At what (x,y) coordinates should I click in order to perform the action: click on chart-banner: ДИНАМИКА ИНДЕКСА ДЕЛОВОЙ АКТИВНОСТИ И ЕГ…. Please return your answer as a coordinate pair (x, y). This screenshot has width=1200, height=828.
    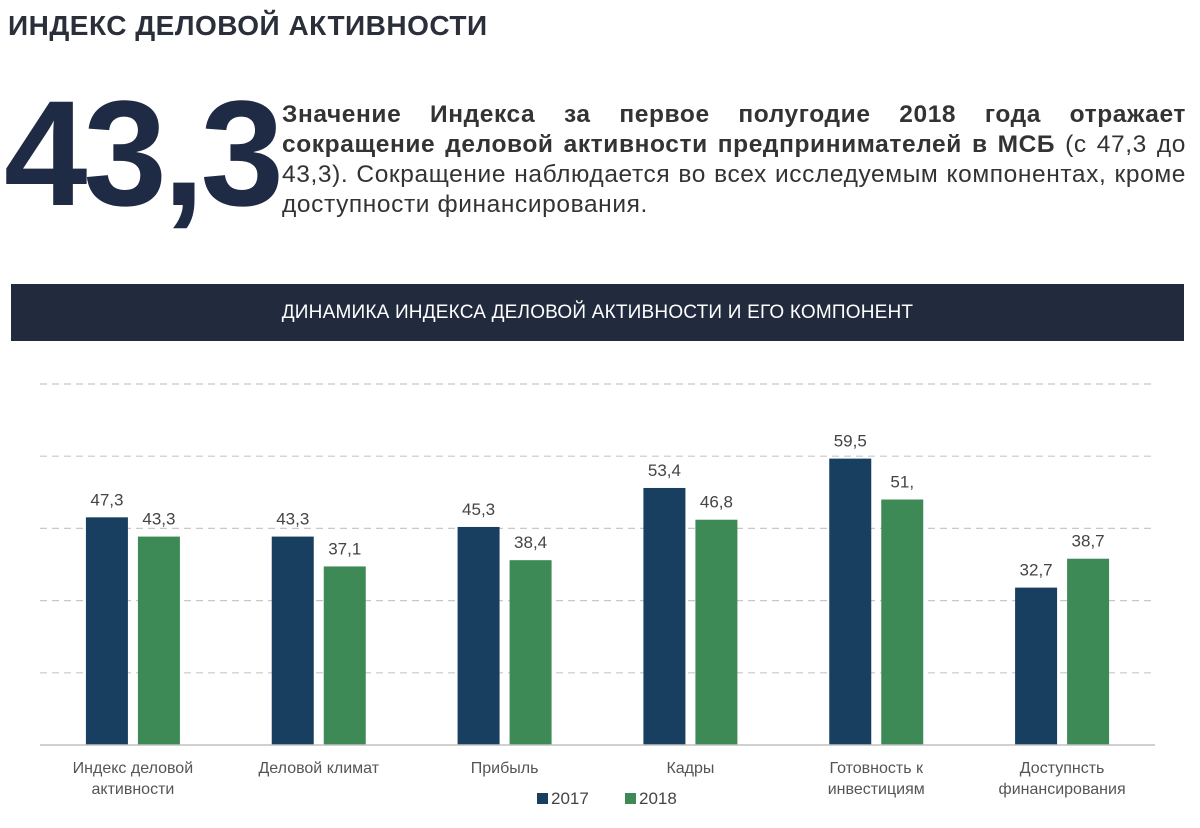
    Looking at the image, I should click on (597, 312).